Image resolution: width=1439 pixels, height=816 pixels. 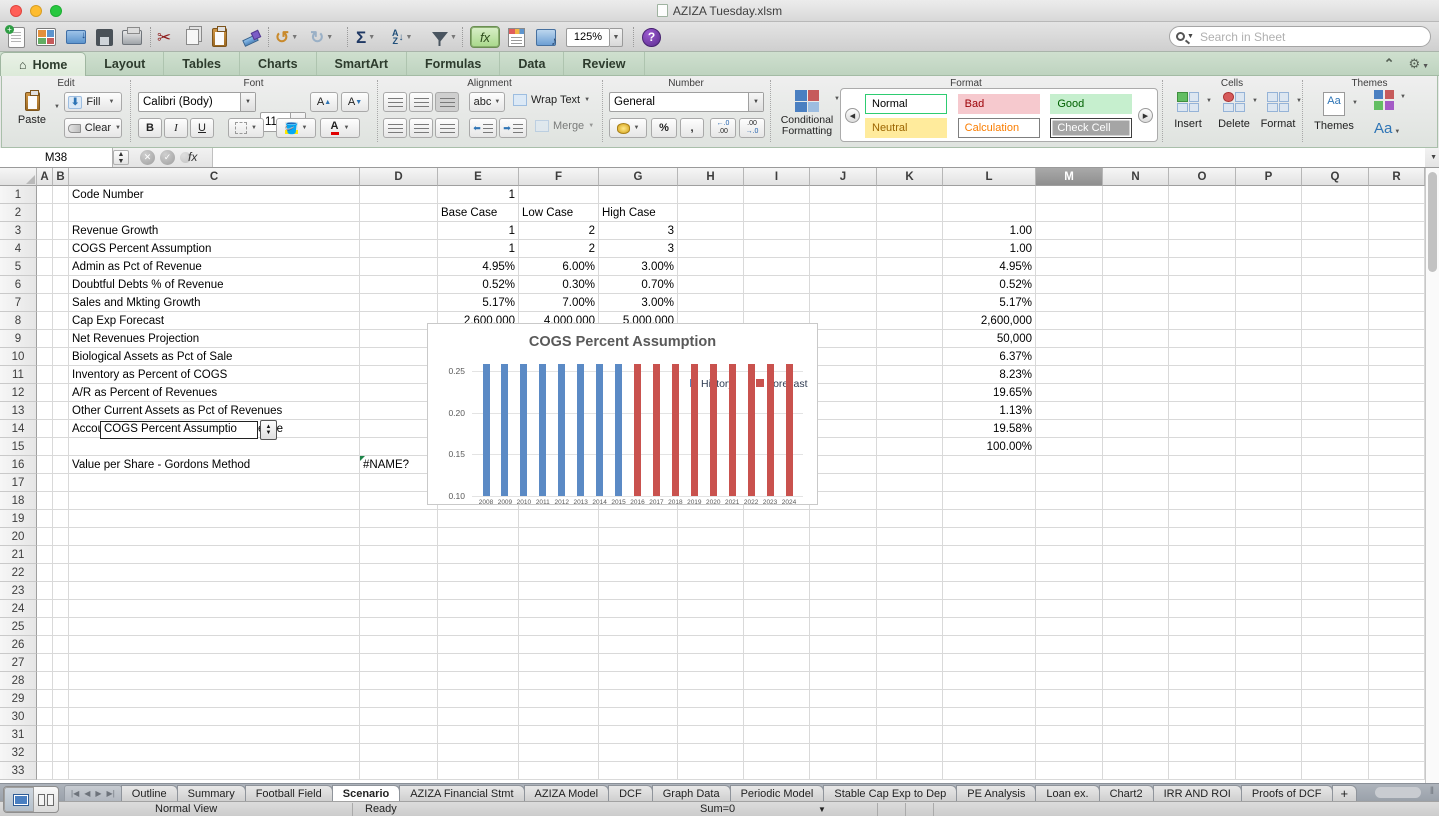 What do you see at coordinates (1202, 681) in the screenshot?
I see `cell-O28` at bounding box center [1202, 681].